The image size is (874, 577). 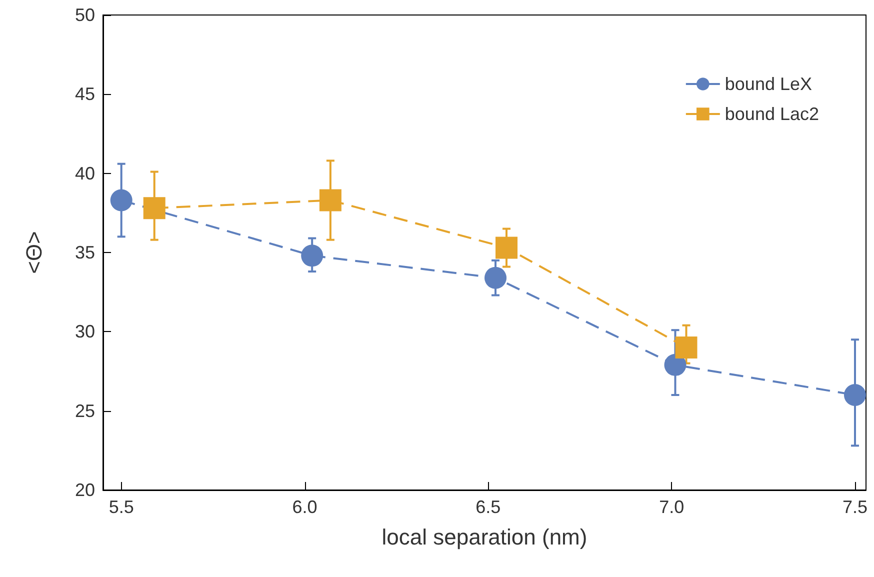 What do you see at coordinates (121, 507) in the screenshot?
I see `x-tick-label: 5.5` at bounding box center [121, 507].